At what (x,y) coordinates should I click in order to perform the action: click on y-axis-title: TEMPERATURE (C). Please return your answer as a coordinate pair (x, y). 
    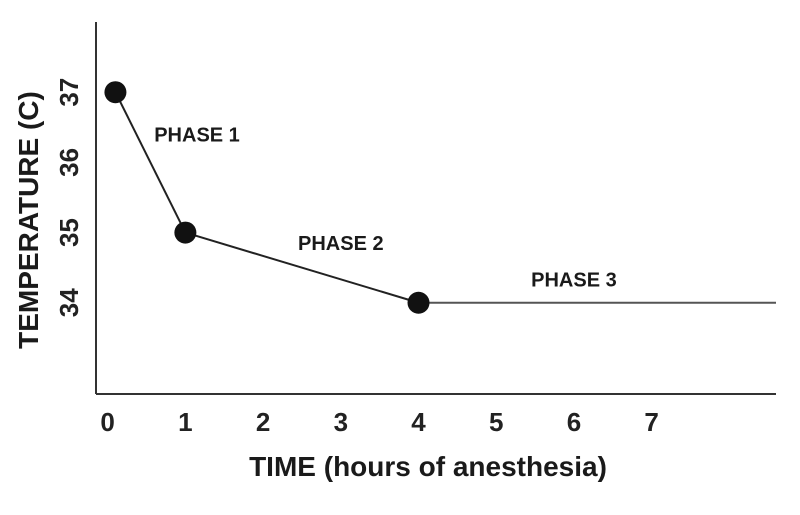
    Looking at the image, I should click on (28, 220).